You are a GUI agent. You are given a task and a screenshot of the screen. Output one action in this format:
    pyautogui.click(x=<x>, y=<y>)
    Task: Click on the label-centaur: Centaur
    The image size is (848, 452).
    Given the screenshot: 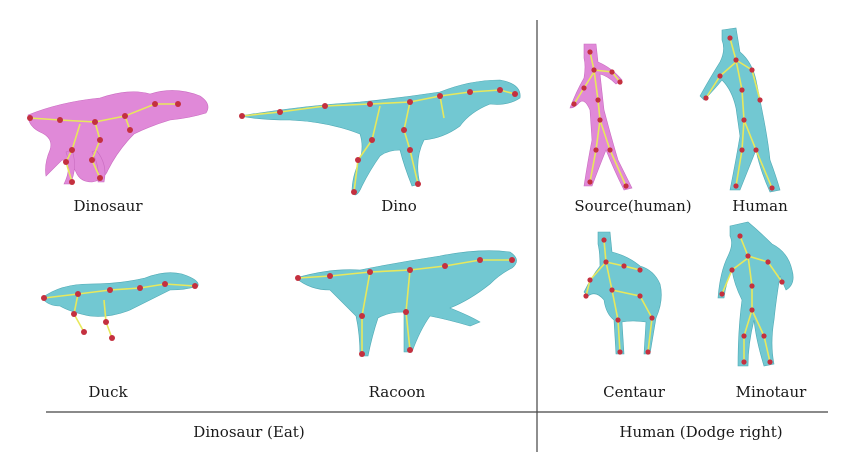 What is the action you would take?
    pyautogui.click(x=634, y=392)
    